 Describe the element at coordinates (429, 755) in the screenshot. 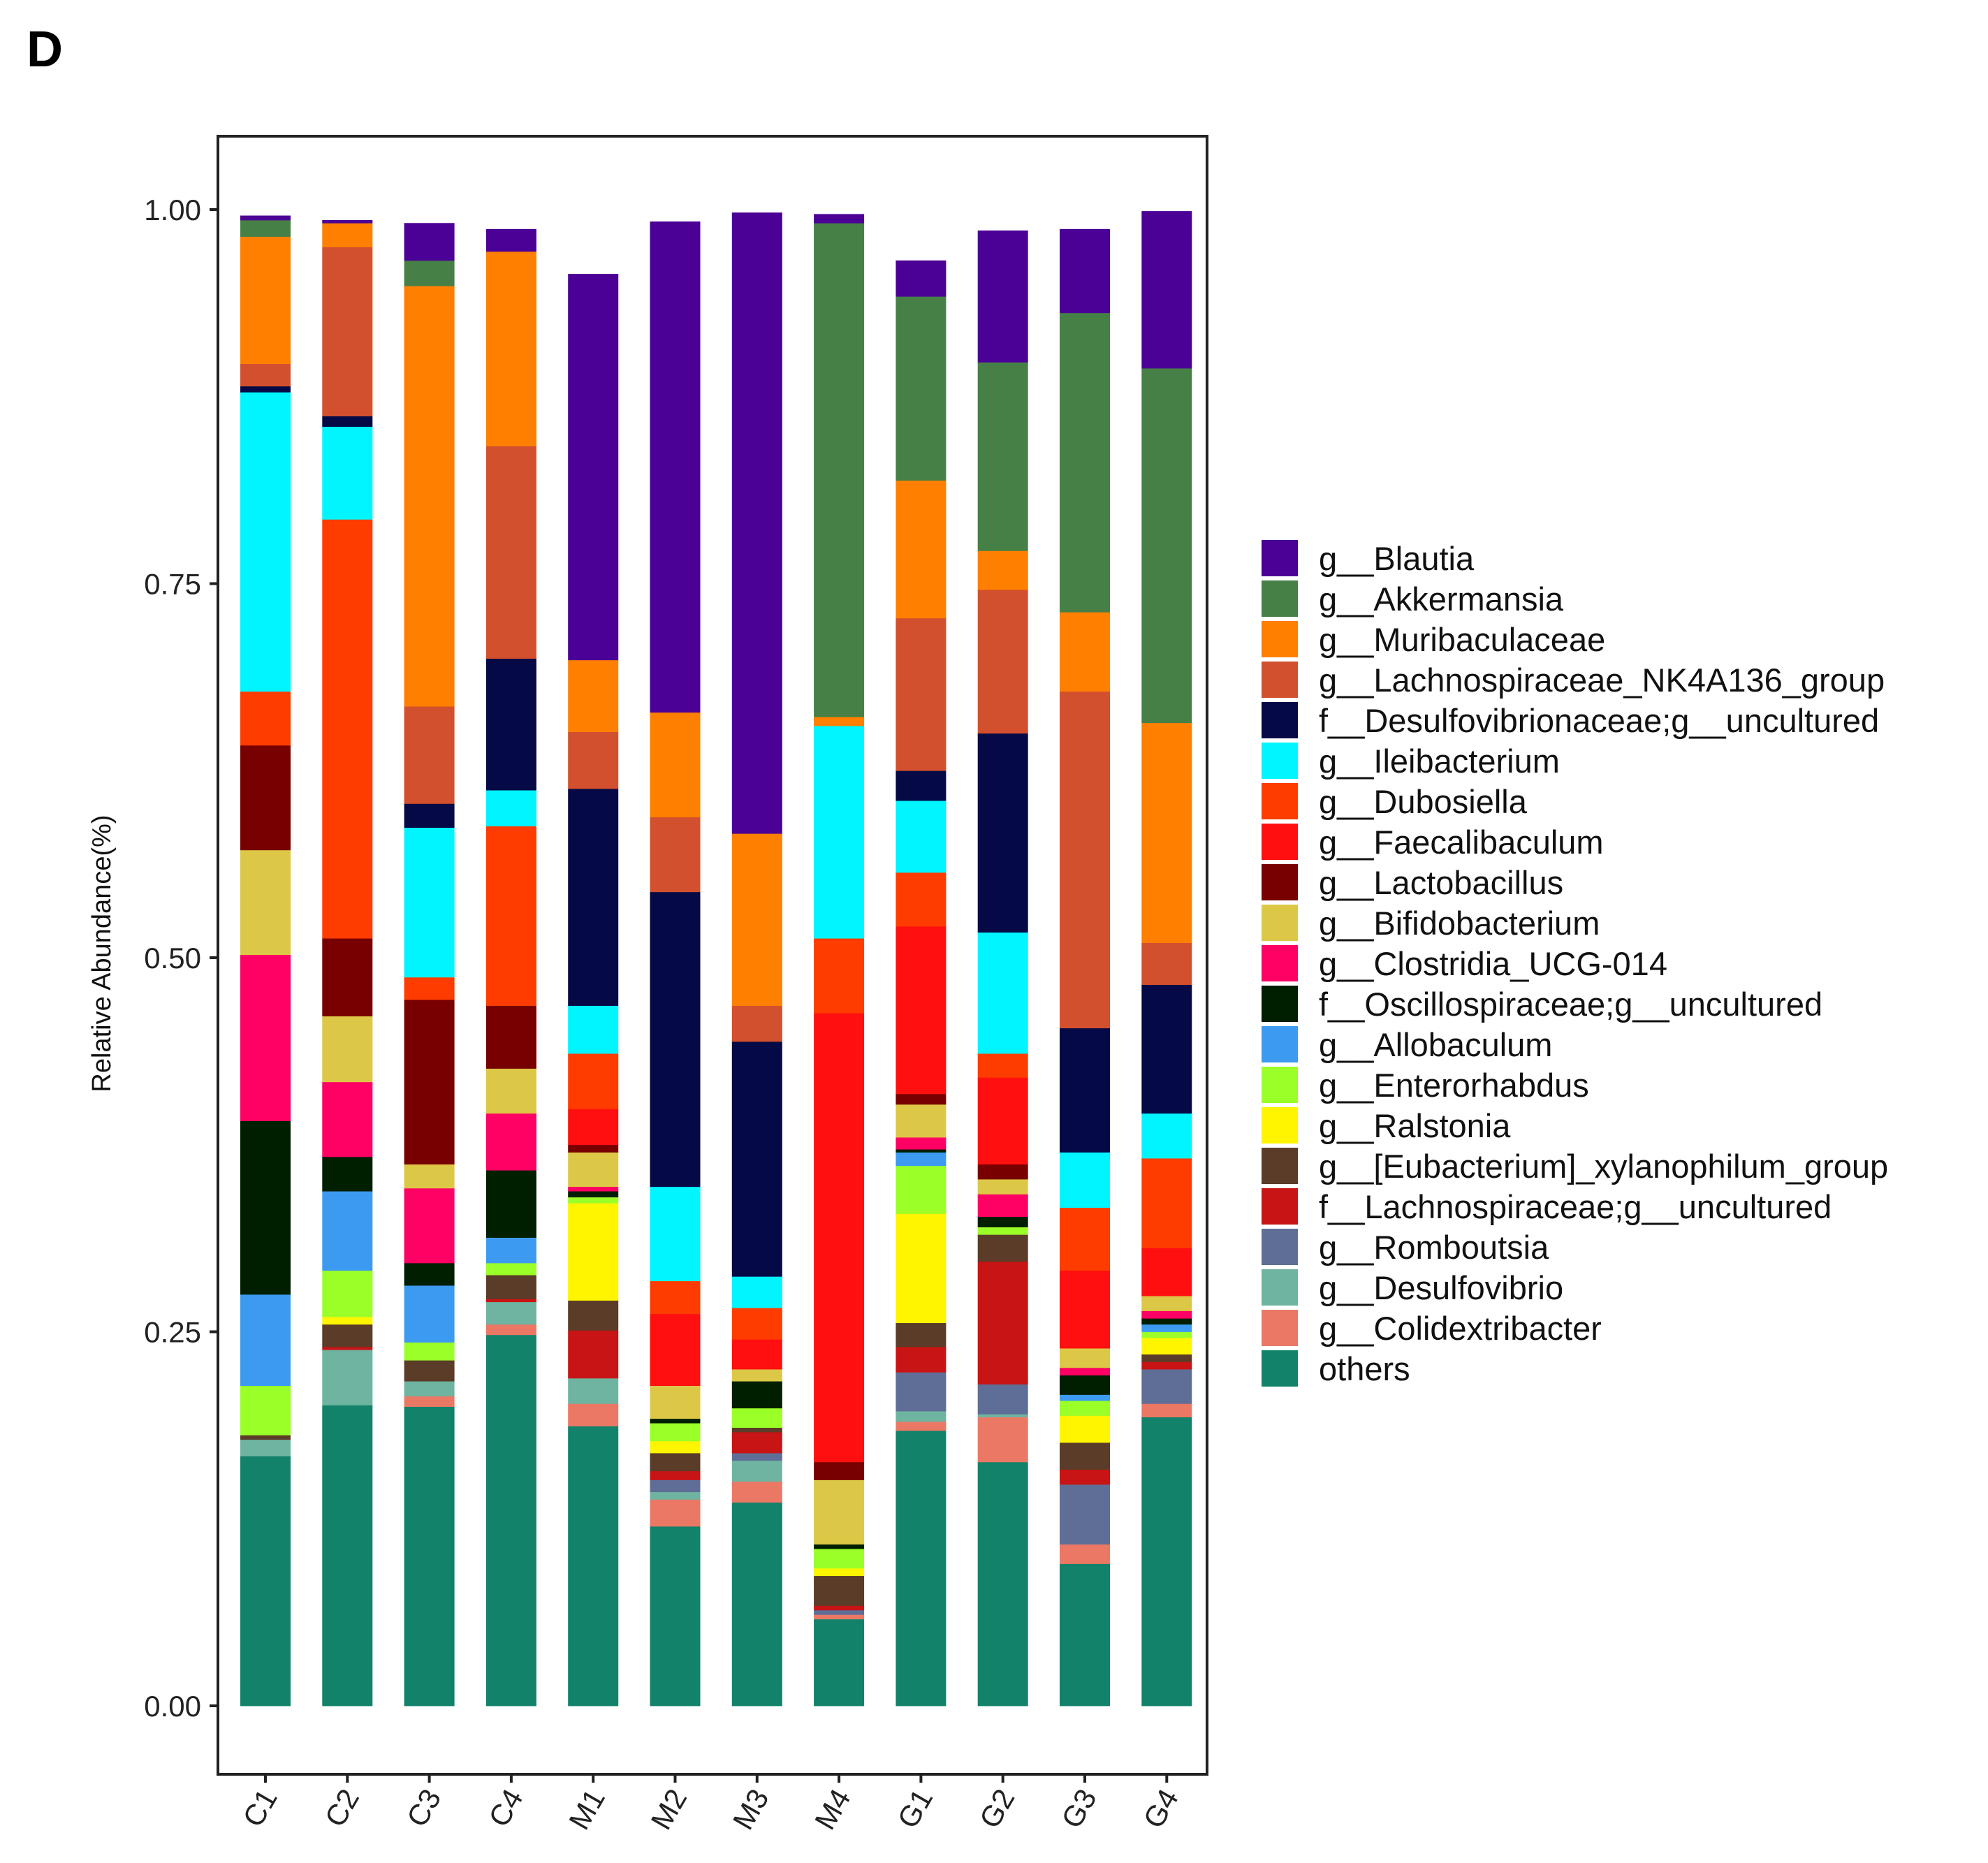

I see `bar-segment-C3-g-lachnospiraceae-nk4a136-group` at that location.